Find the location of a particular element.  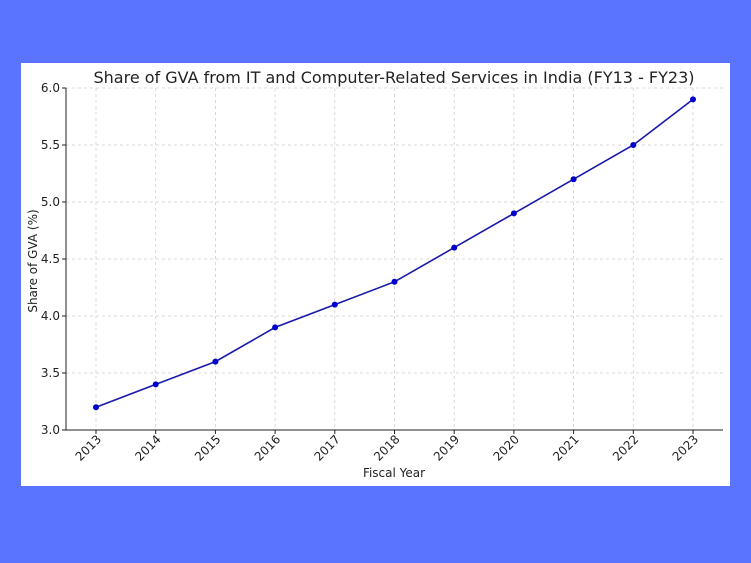

y-tick-label: 5.5 is located at coordinates (50, 145).